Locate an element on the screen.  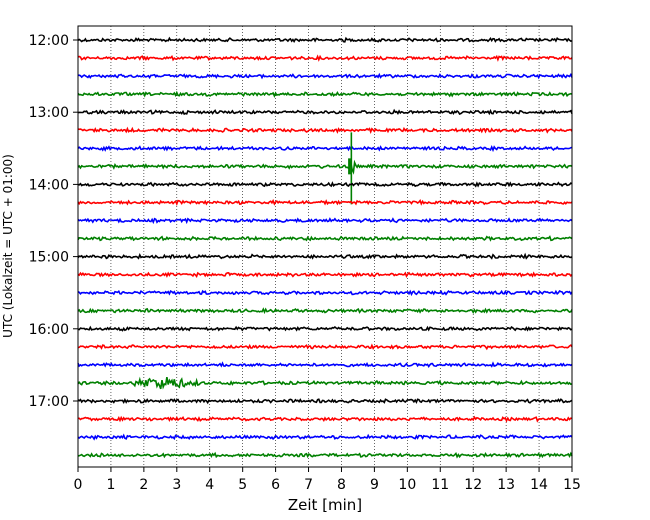
x-tick-label: 5 is located at coordinates (242, 485).